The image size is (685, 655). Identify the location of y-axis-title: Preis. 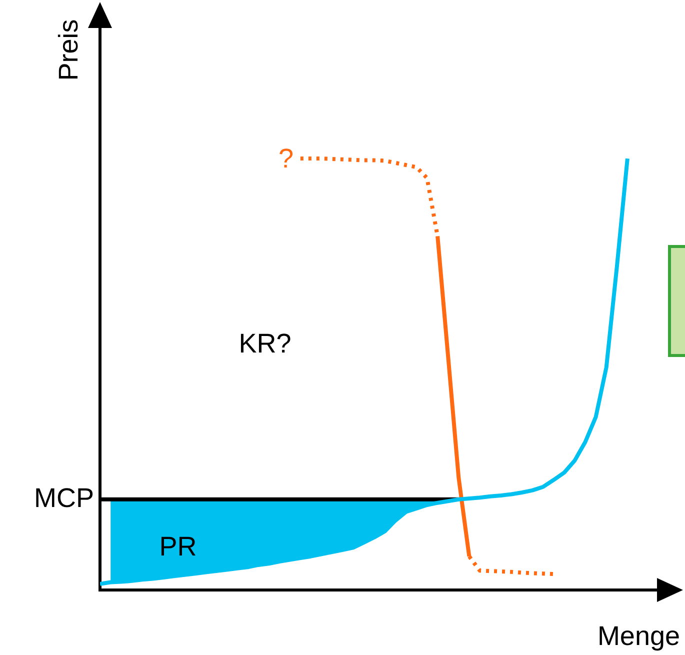
(68, 50).